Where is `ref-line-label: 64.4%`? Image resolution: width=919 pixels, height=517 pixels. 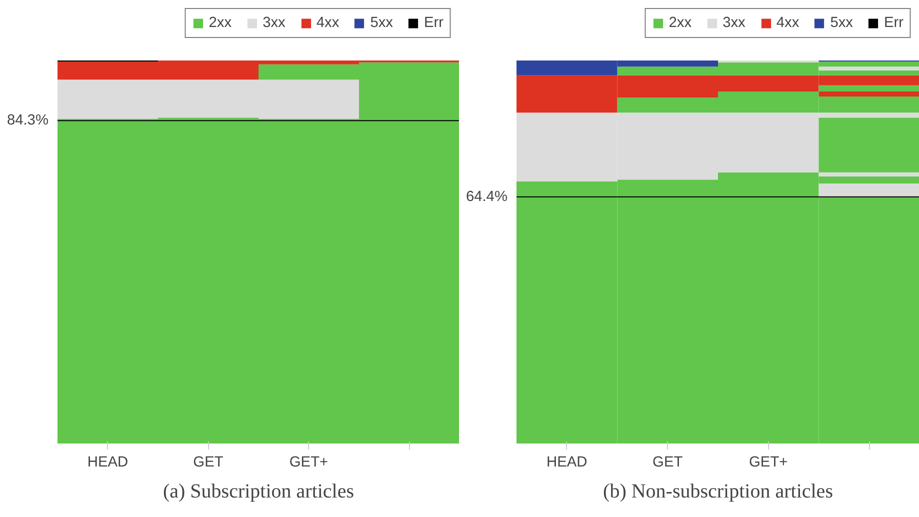 ref-line-label: 64.4% is located at coordinates (487, 196).